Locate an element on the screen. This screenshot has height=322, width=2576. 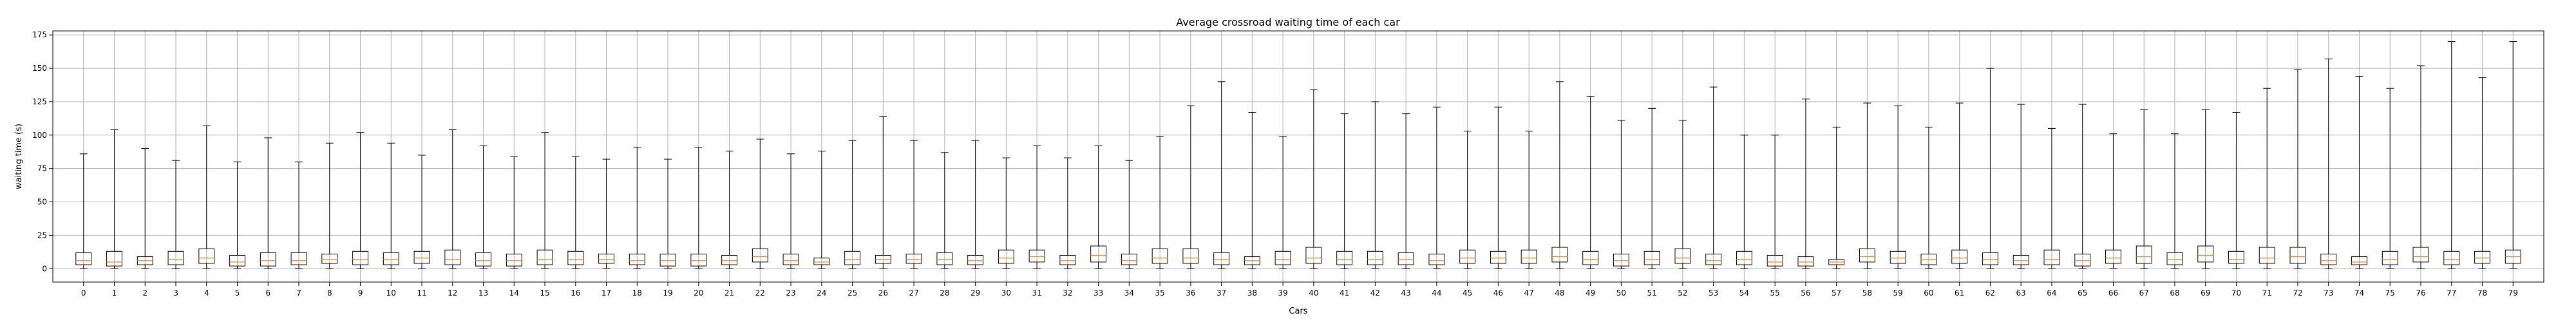
x-tick-label: 71 is located at coordinates (2267, 293).